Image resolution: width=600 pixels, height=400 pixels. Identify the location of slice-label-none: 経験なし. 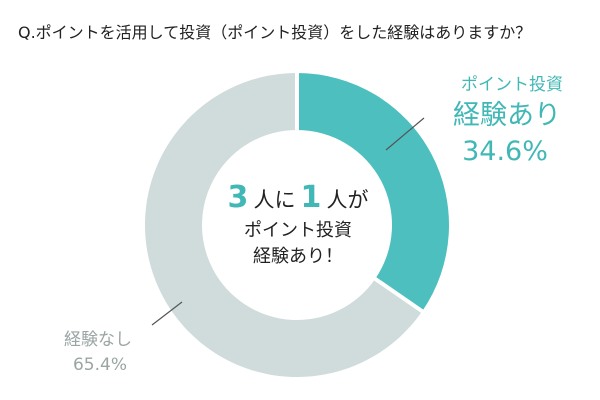
(98, 340).